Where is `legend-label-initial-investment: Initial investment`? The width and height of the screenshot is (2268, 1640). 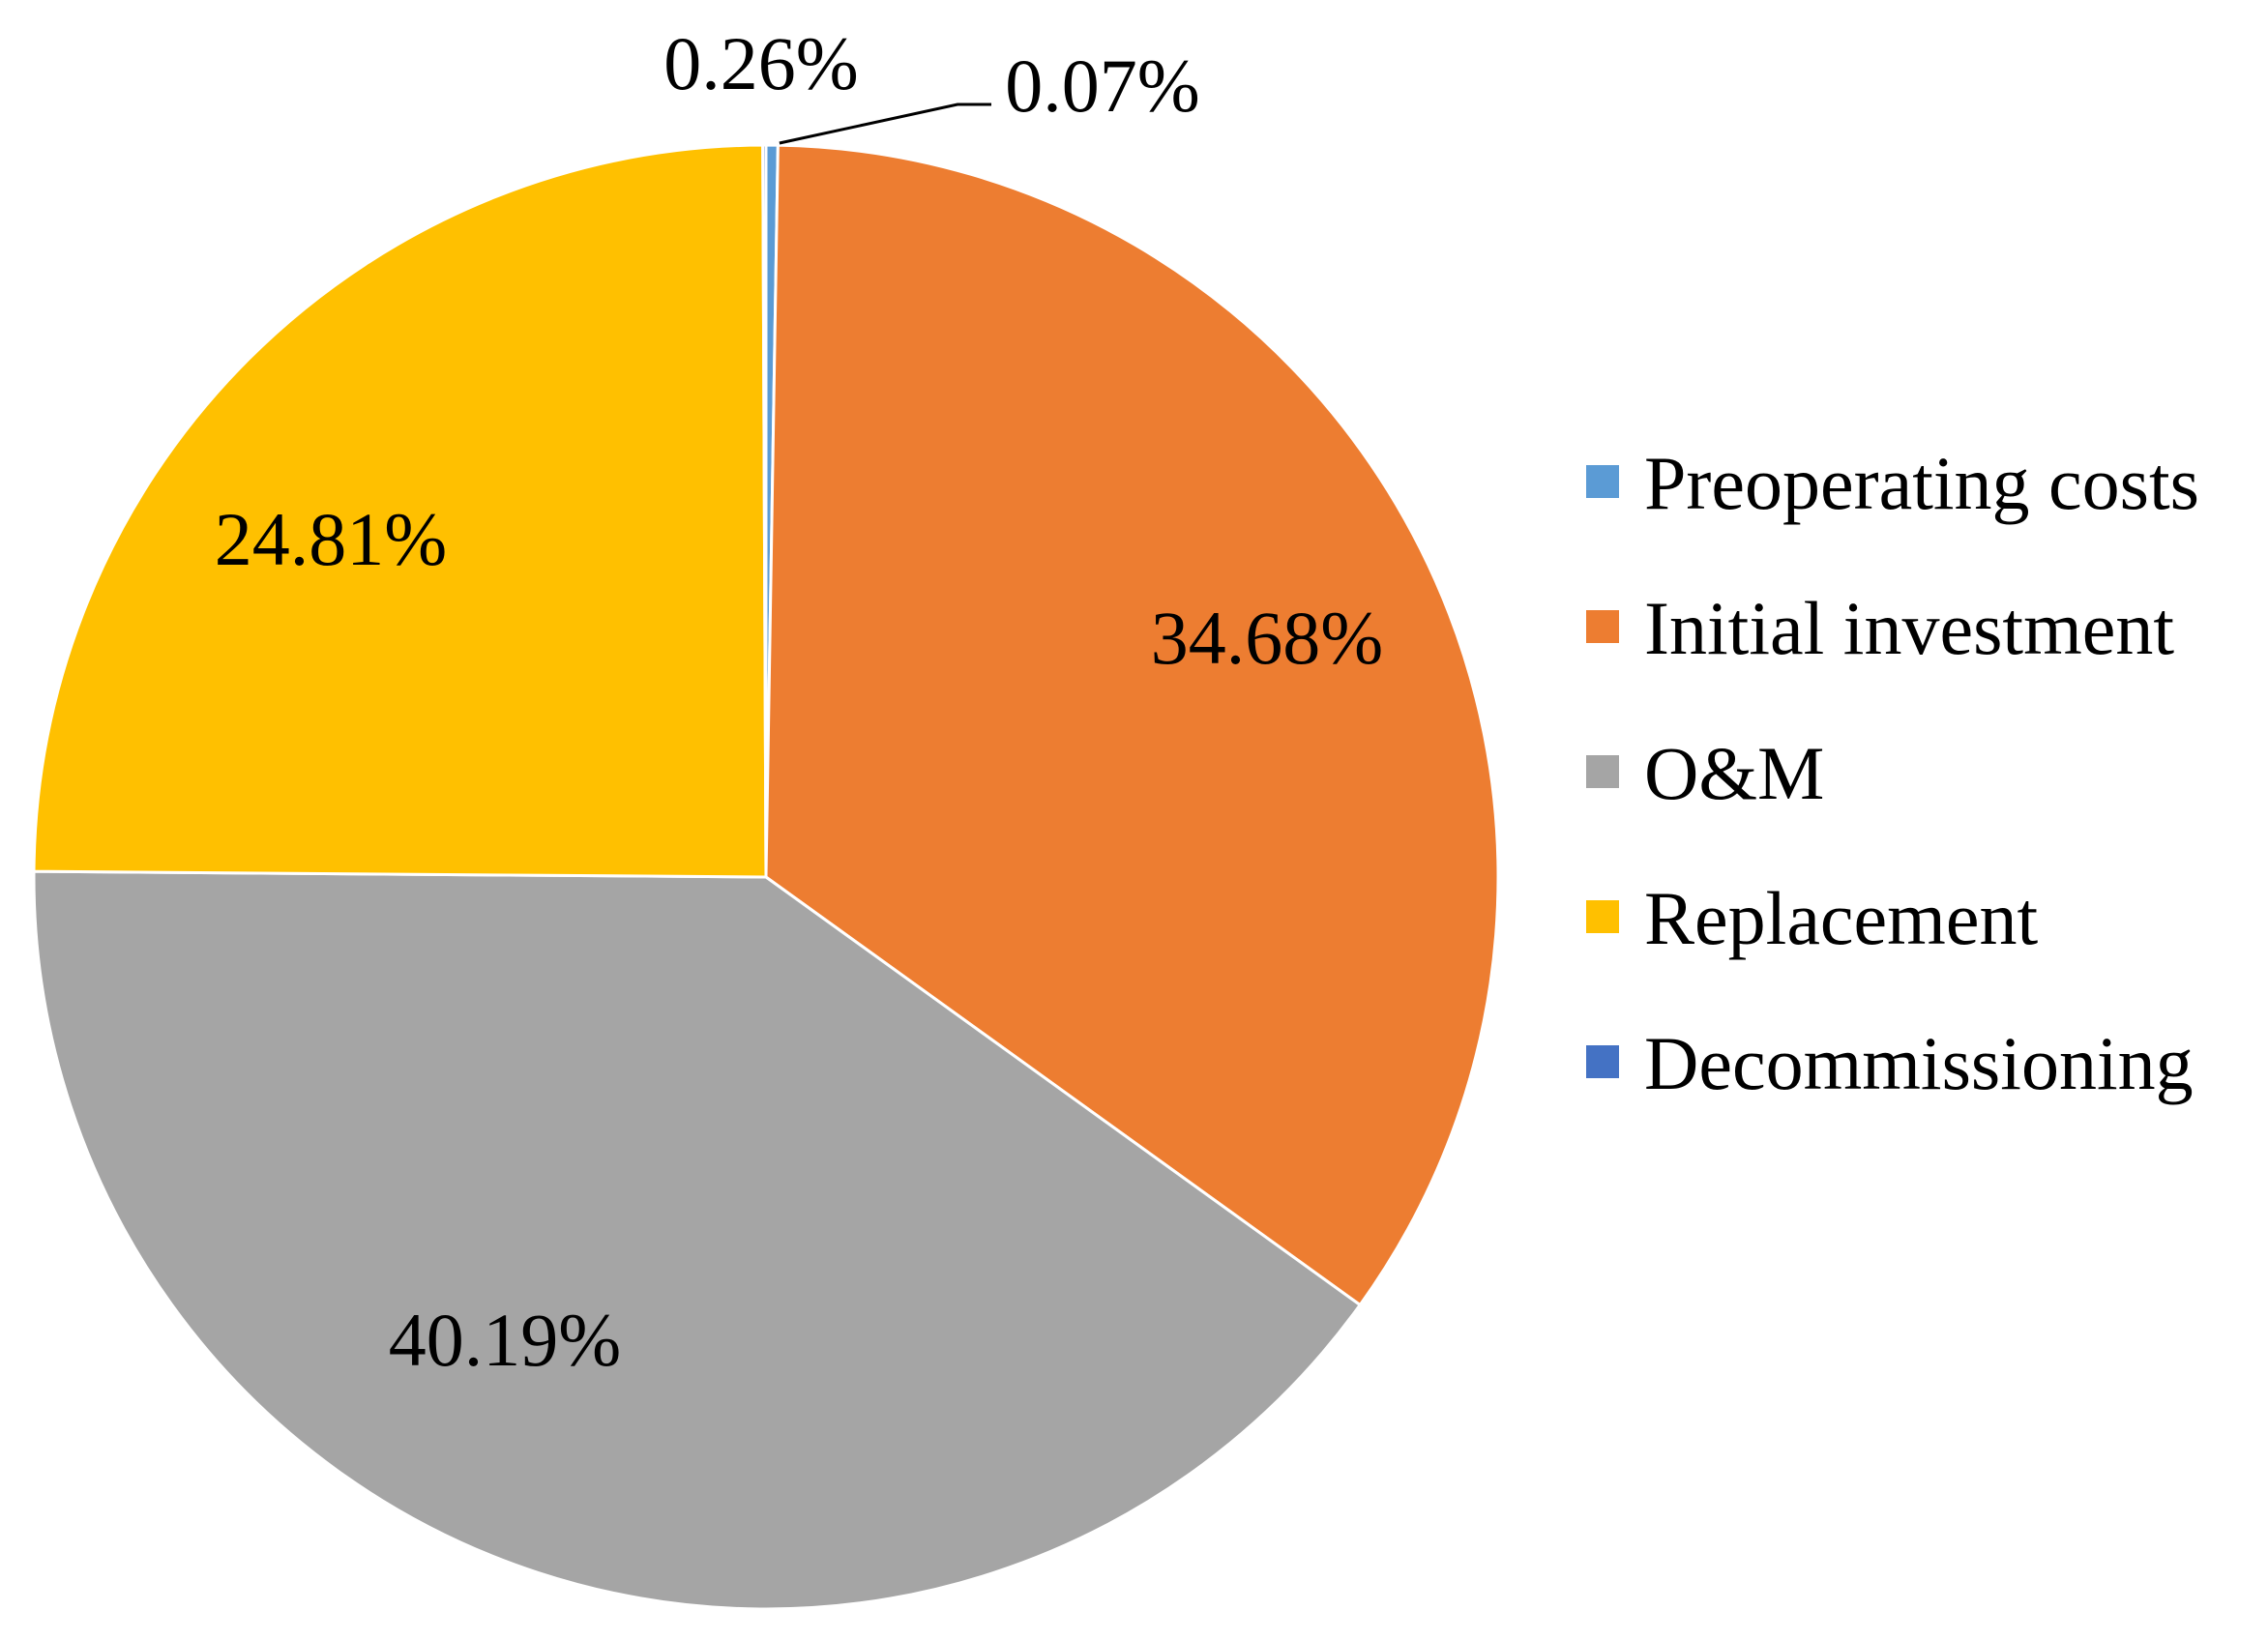 legend-label-initial-investment: Initial investment is located at coordinates (1909, 628).